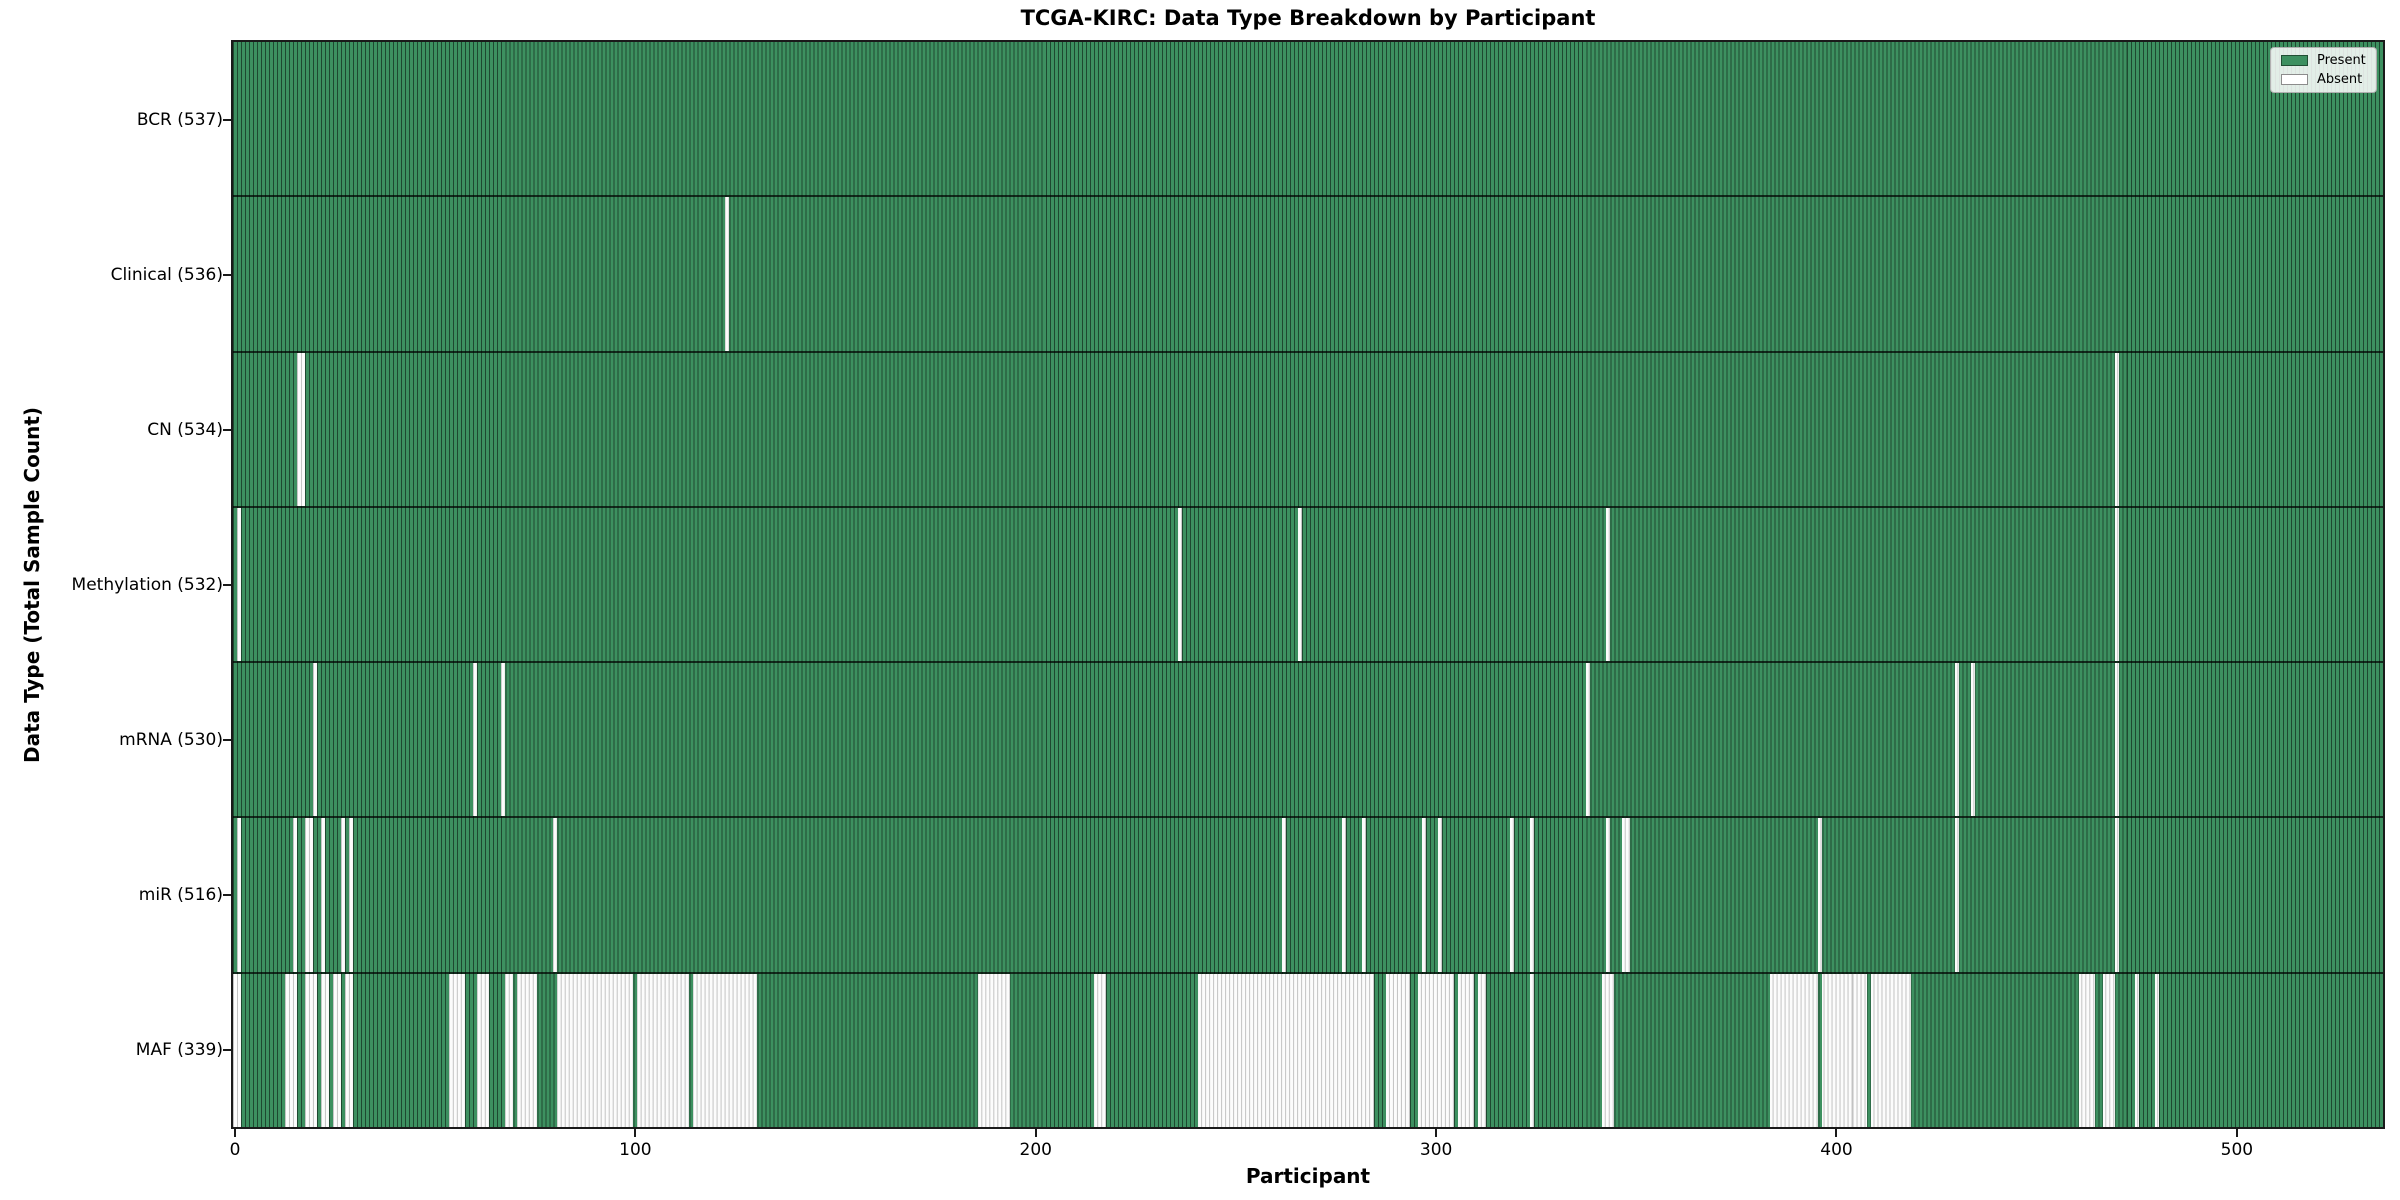 This screenshot has height=1200, width=2400. I want to click on y-tick-label: Clinical (536), so click(166, 274).